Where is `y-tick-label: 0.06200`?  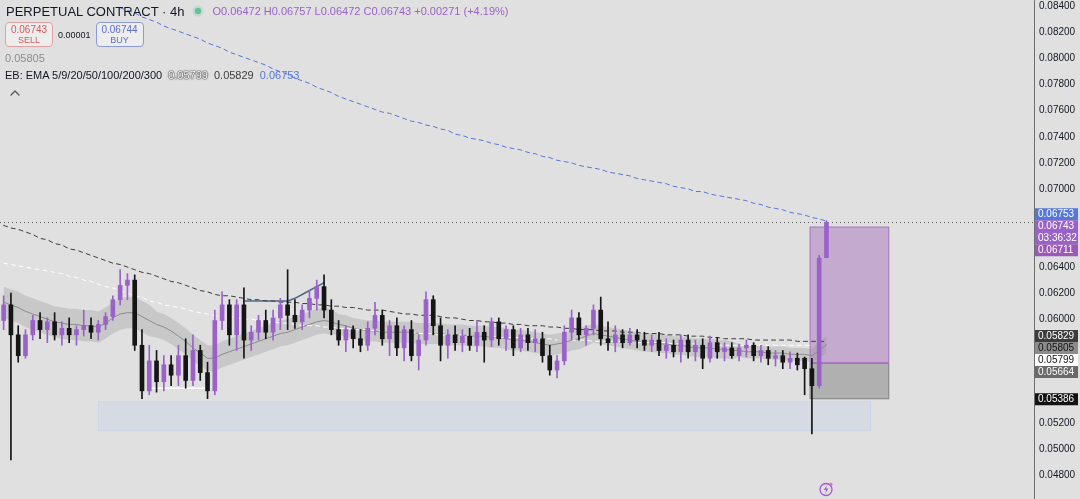 y-tick-label: 0.06200 is located at coordinates (1057, 292).